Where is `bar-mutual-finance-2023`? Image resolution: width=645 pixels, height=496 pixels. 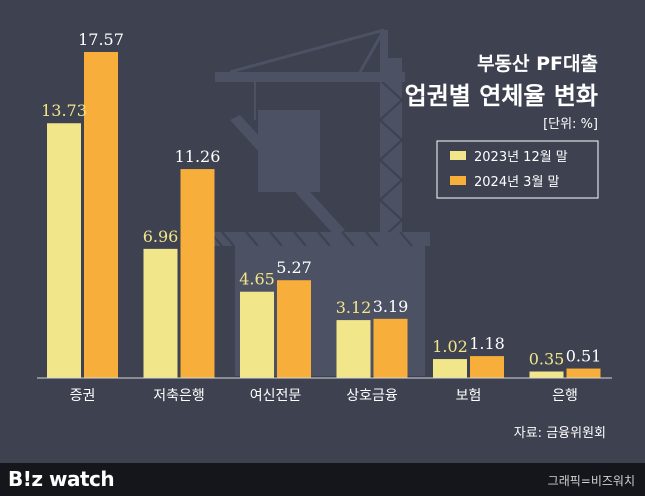
bar-mutual-finance-2023 is located at coordinates (353, 349).